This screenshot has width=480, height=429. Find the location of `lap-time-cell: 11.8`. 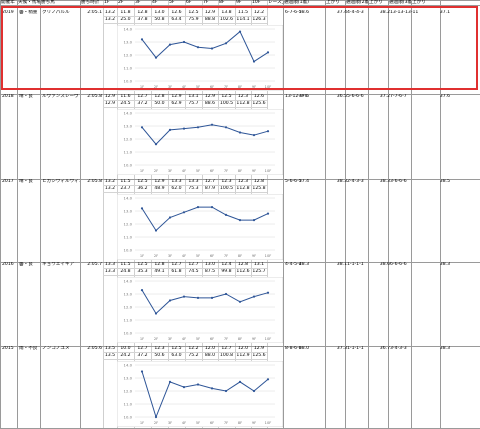

lap-time-cell: 11.8 is located at coordinates (125, 12).